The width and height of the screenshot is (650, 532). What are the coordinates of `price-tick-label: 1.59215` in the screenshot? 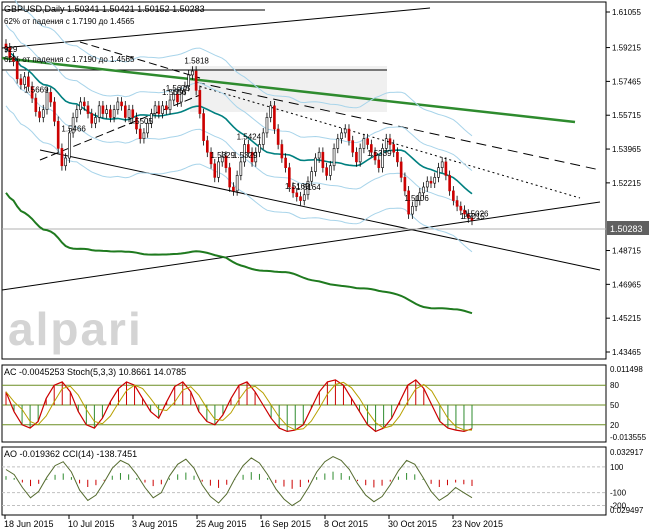 It's located at (626, 48).